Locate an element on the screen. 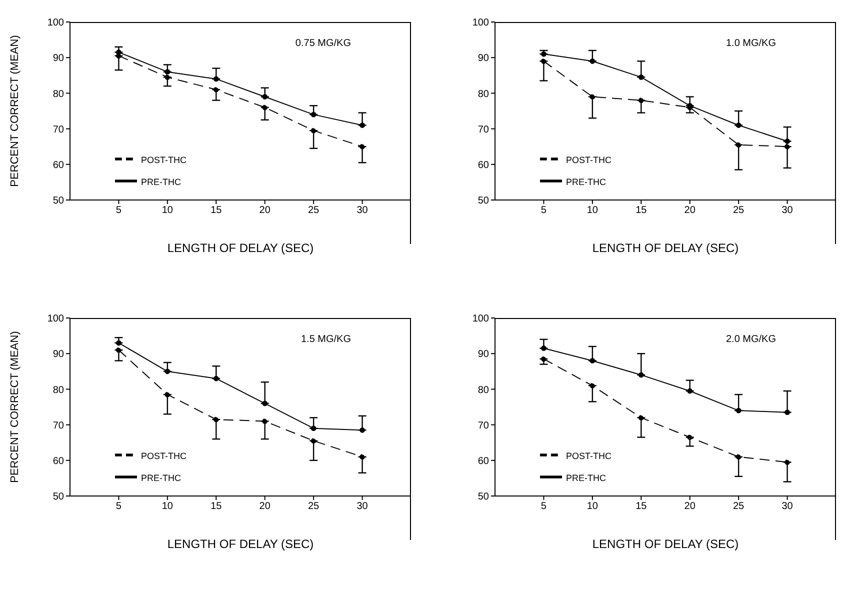 The width and height of the screenshot is (863, 604). text: 1.0 MG/KG is located at coordinates (751, 43).